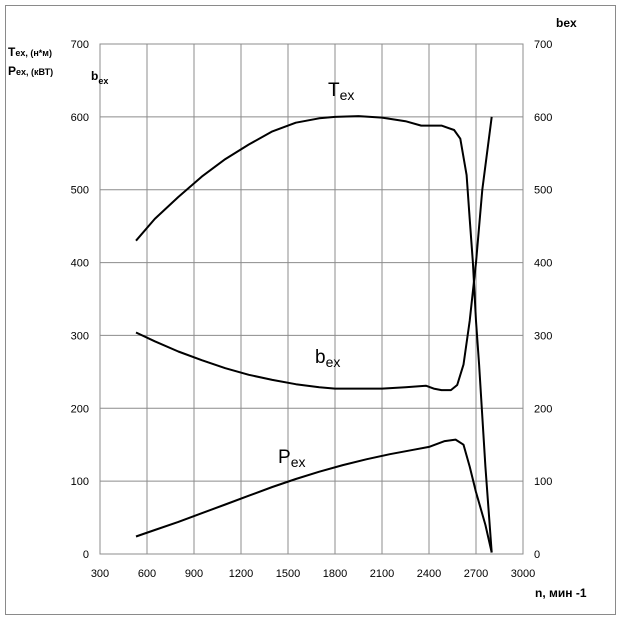 Image resolution: width=623 pixels, height=620 pixels. I want to click on series-label-torque: Tex, so click(341, 91).